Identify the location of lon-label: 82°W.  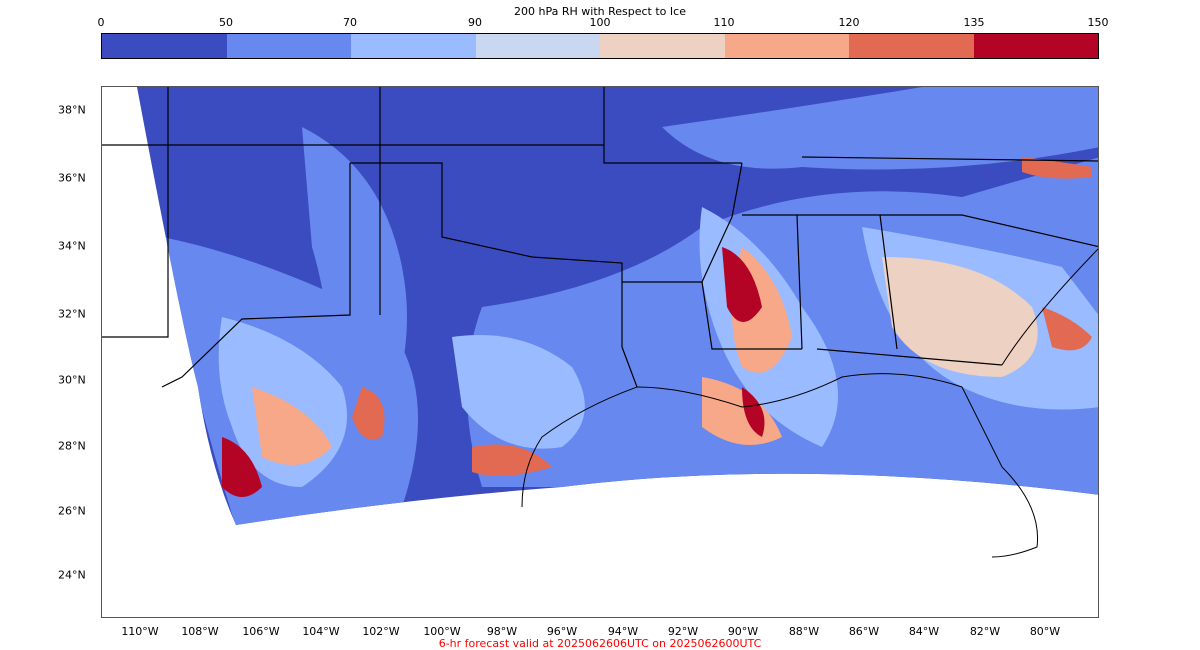
(985, 631).